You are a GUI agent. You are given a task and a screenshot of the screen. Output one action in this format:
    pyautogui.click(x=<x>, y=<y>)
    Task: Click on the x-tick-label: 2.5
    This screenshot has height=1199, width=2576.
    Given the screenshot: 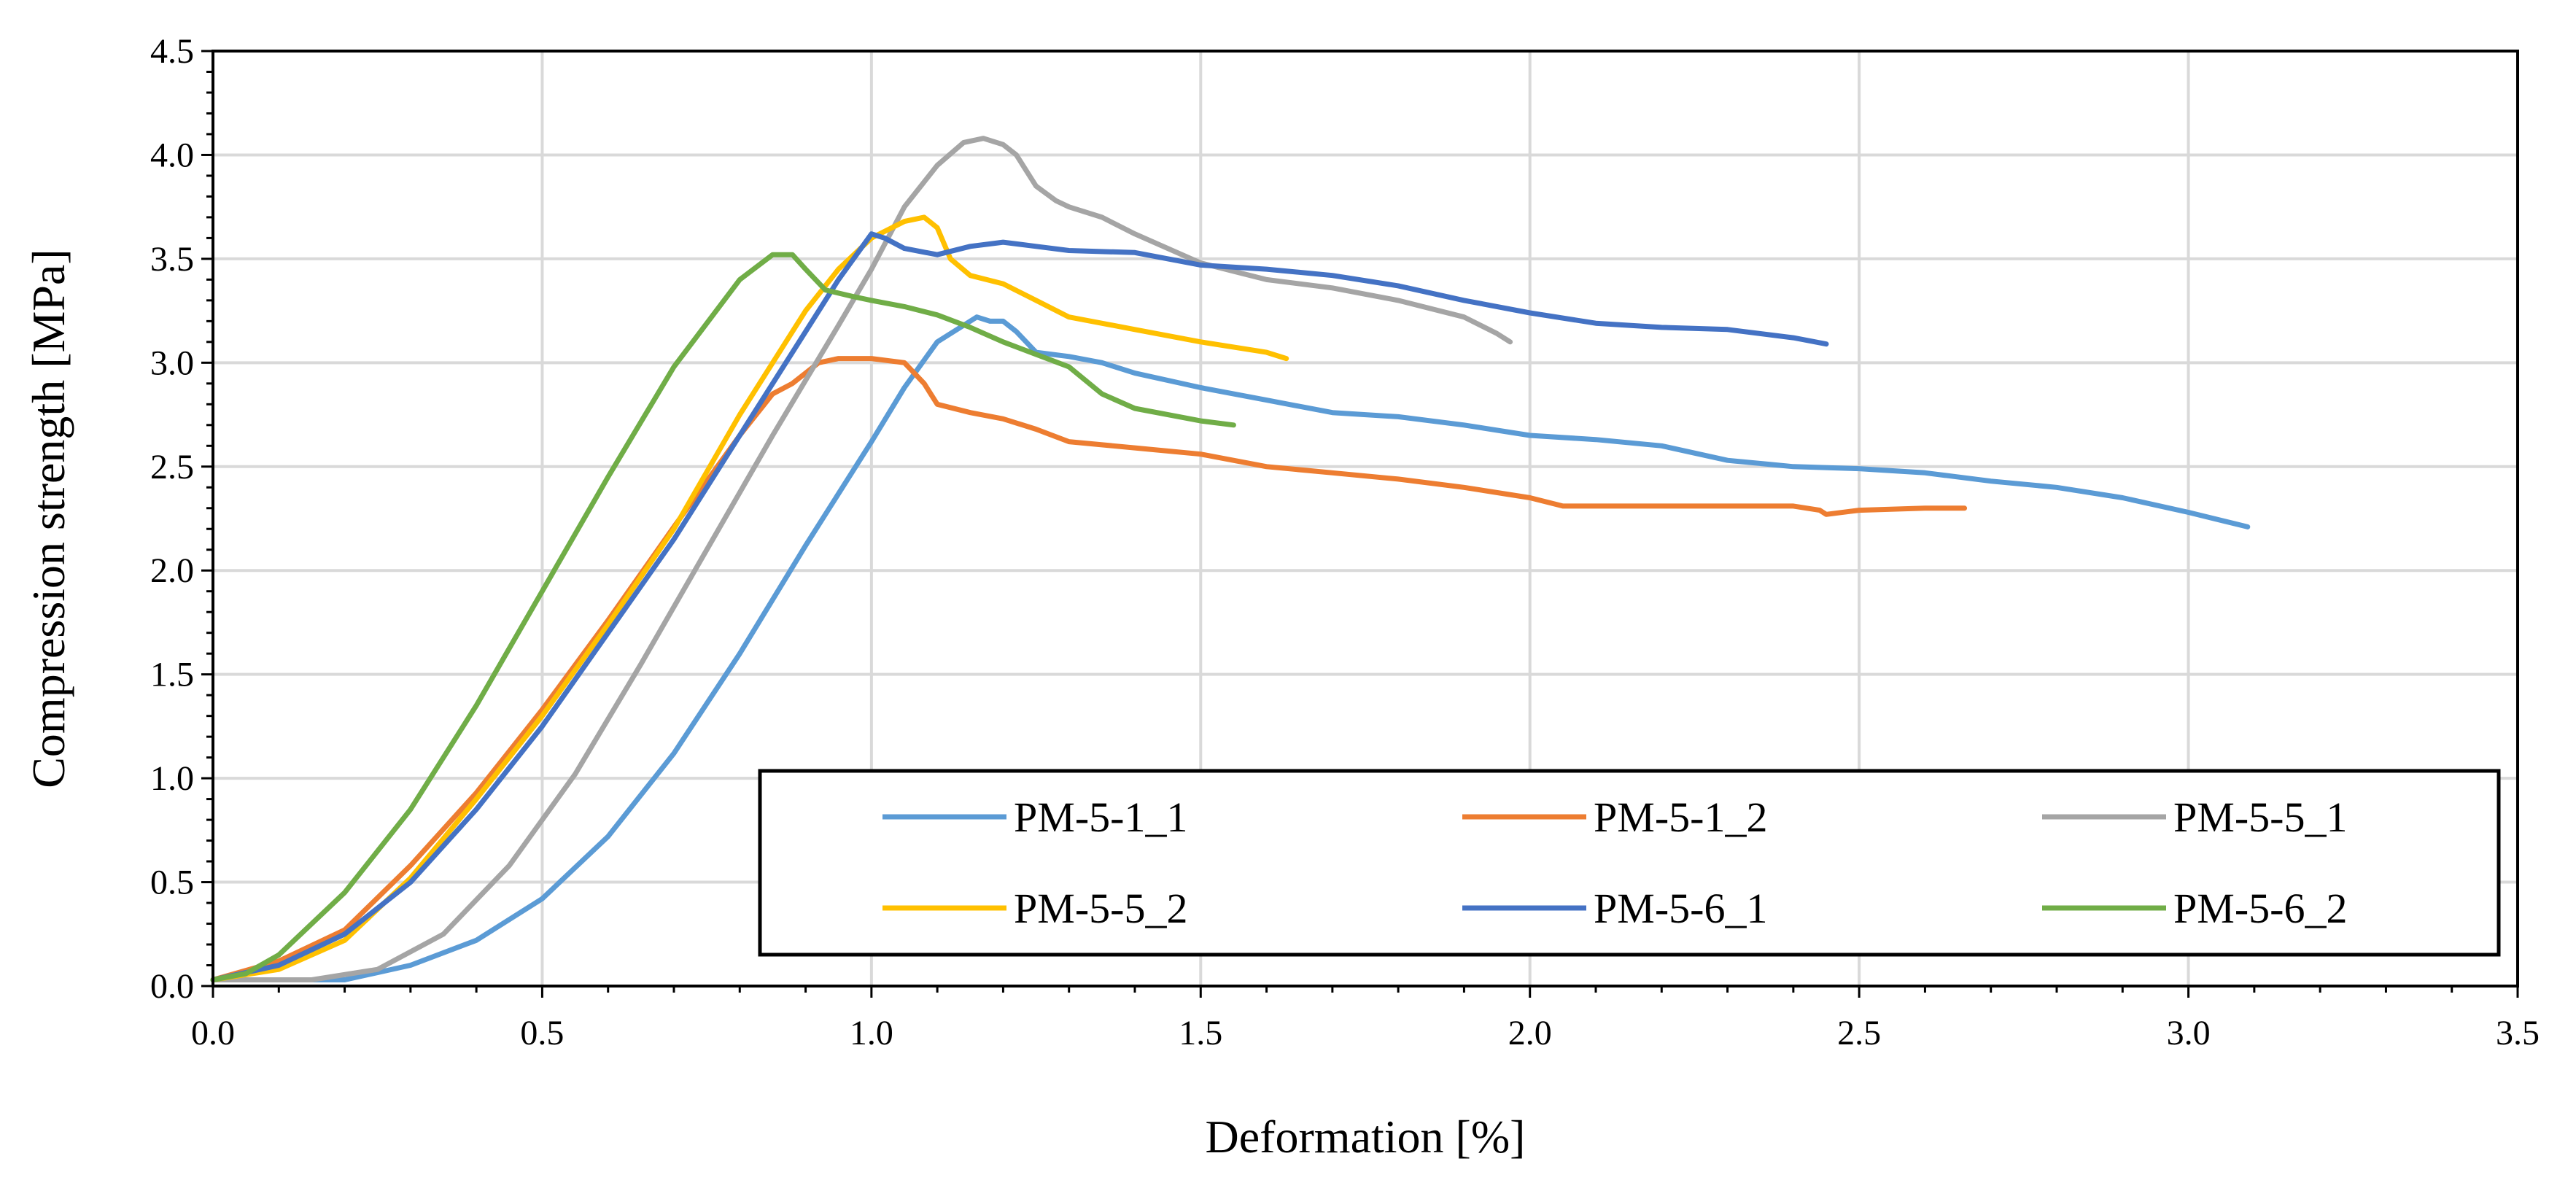 What is the action you would take?
    pyautogui.click(x=1859, y=1033)
    